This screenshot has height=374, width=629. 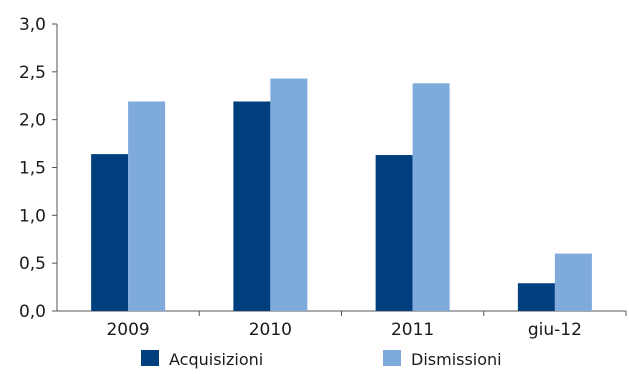 What do you see at coordinates (366, 325) in the screenshot?
I see `x-labels: 2009 2010 2011 giu-12` at bounding box center [366, 325].